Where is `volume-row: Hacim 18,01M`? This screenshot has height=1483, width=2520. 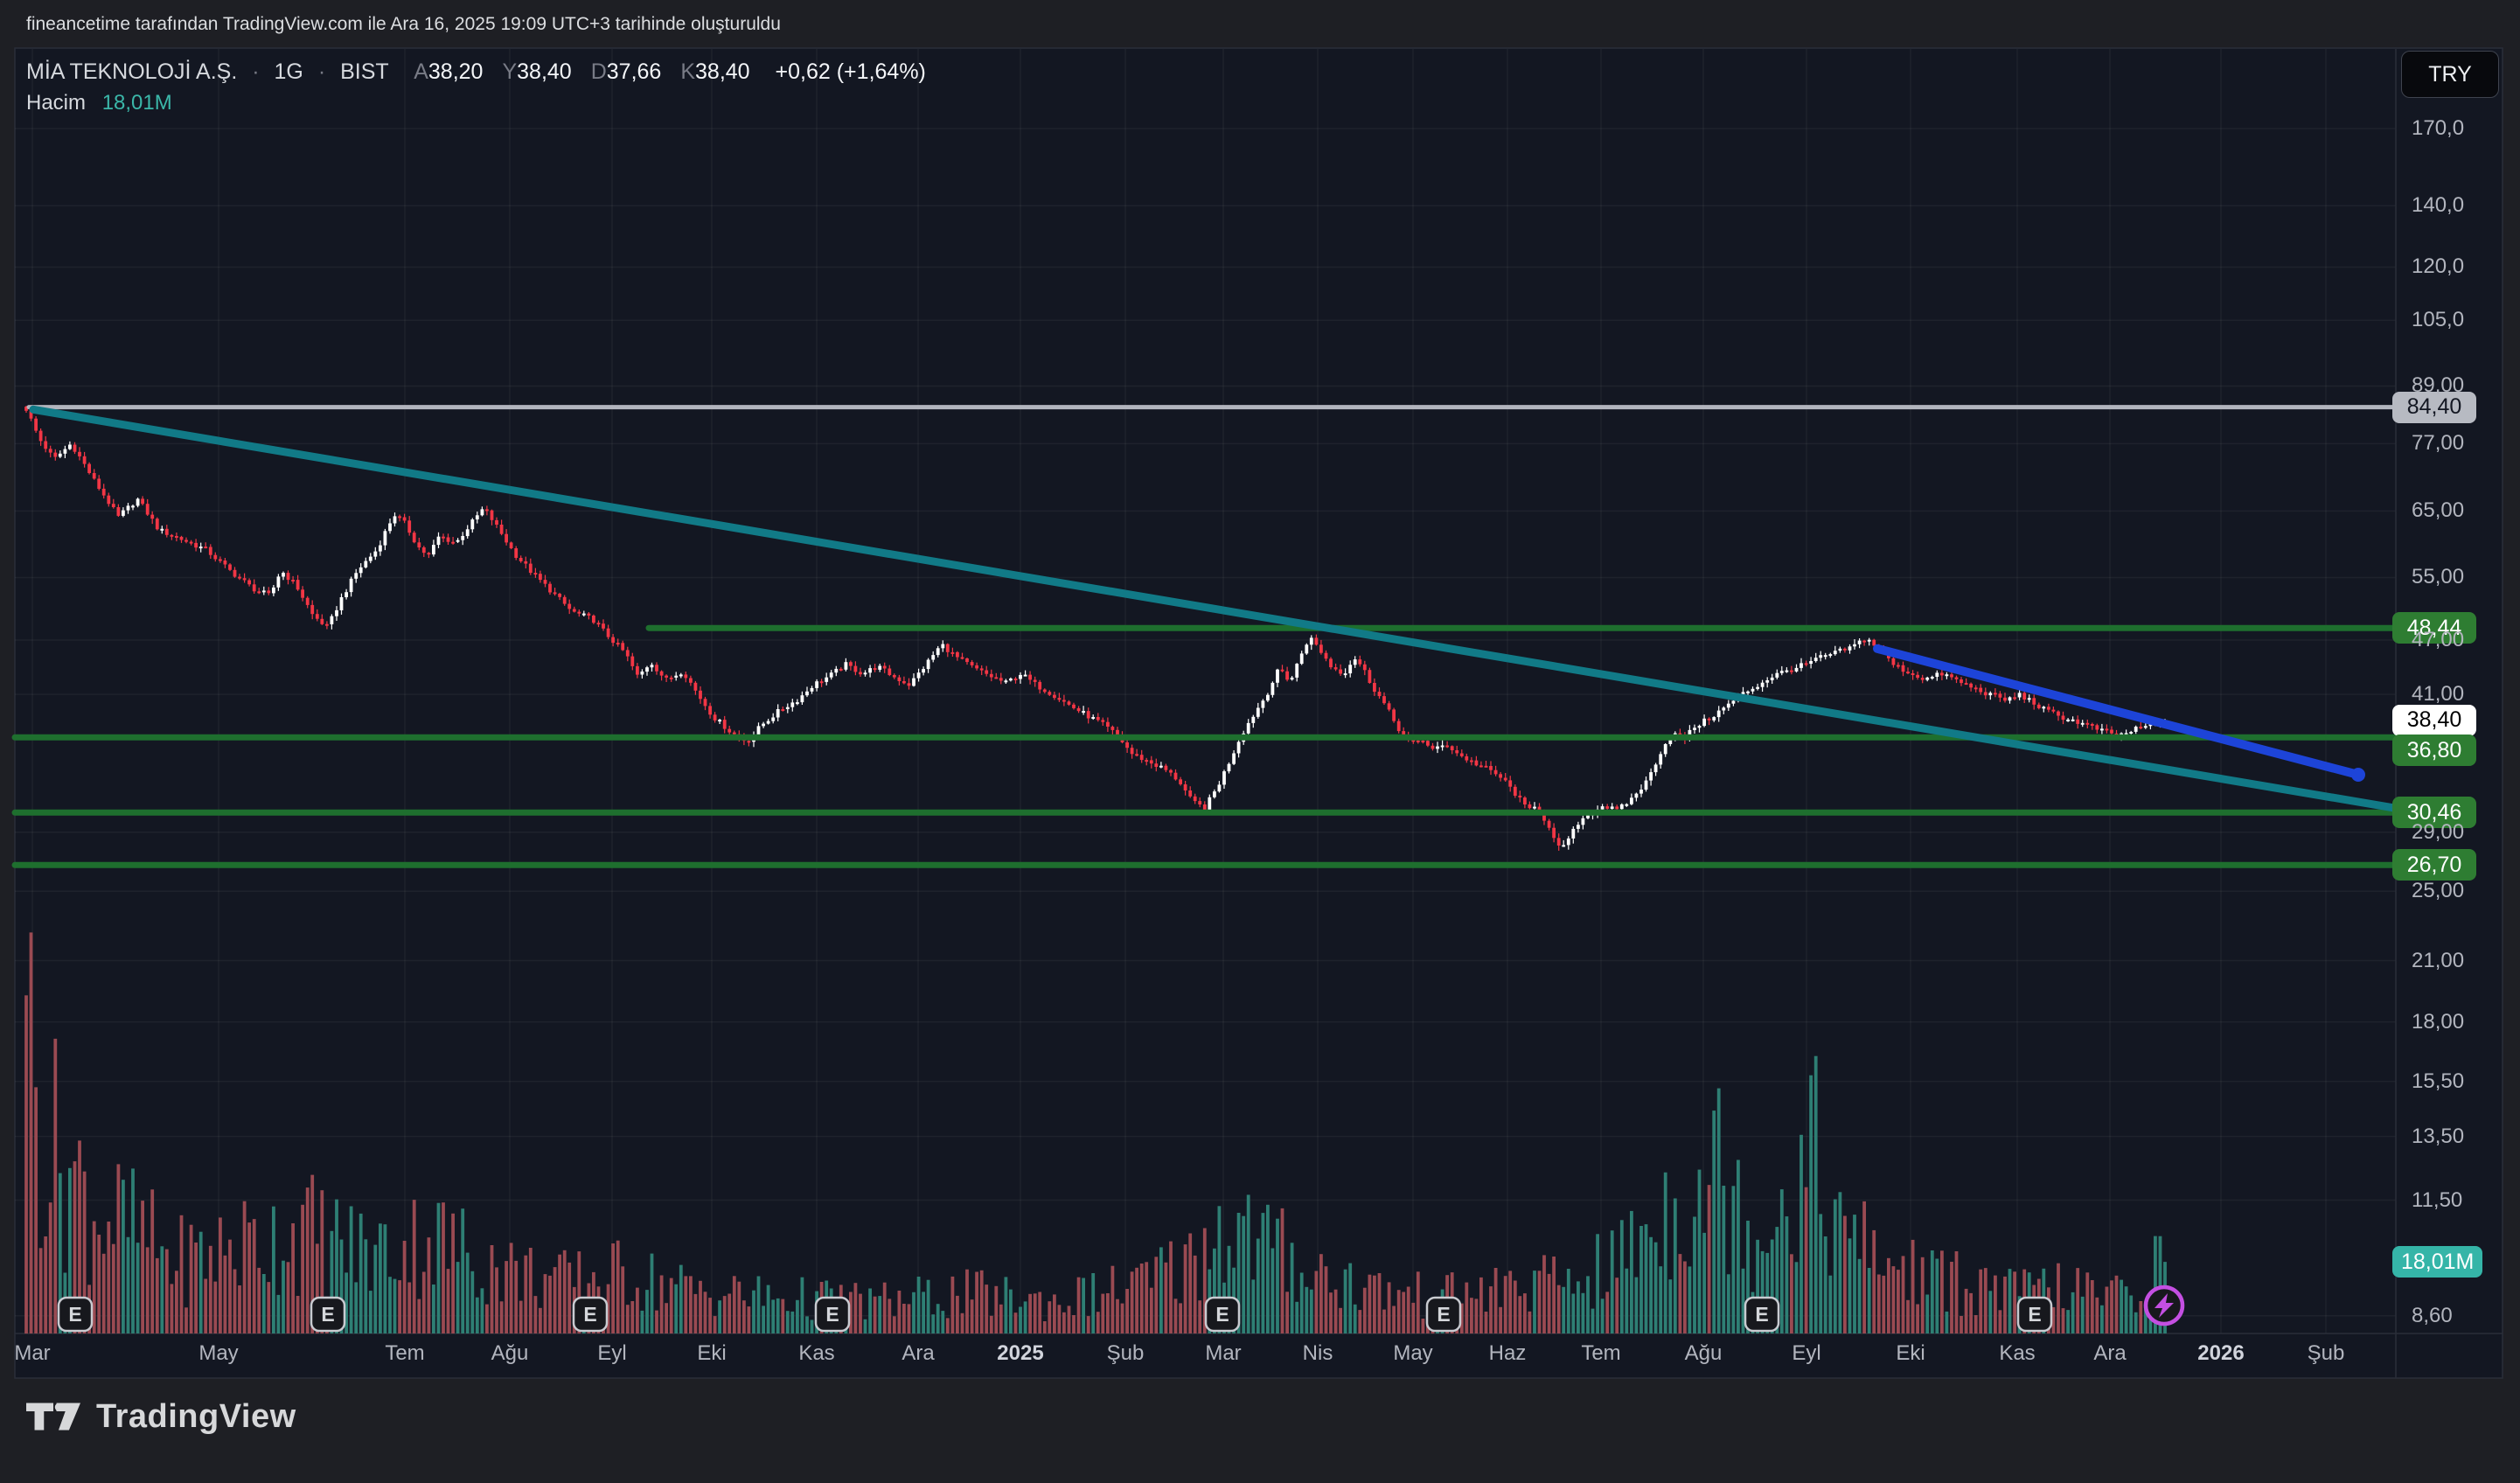
volume-row: Hacim 18,01M is located at coordinates (99, 103).